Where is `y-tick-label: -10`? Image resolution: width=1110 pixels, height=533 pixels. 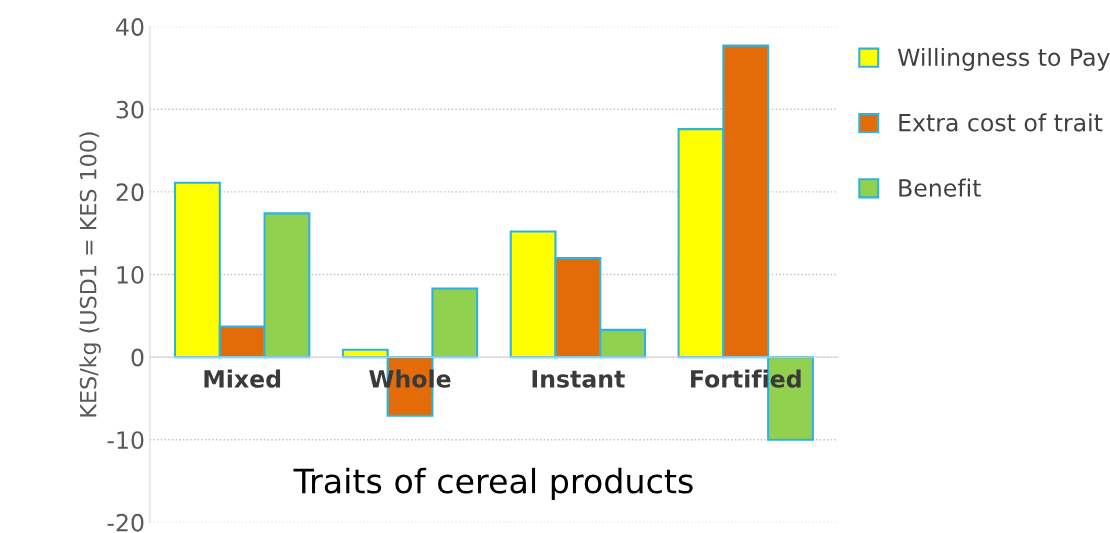 y-tick-label: -10 is located at coordinates (125, 440).